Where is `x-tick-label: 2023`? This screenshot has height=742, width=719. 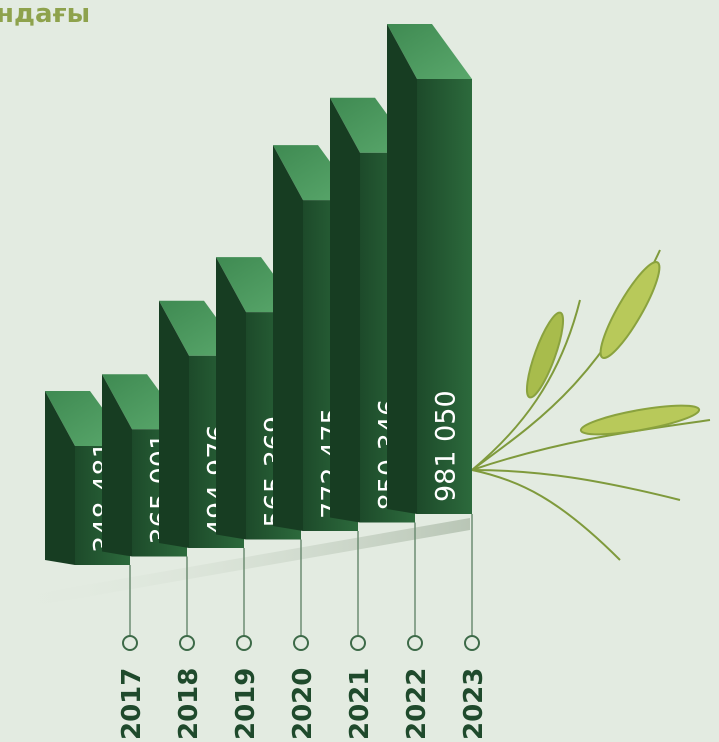
x-tick-label: 2023 is located at coordinates (474, 704).